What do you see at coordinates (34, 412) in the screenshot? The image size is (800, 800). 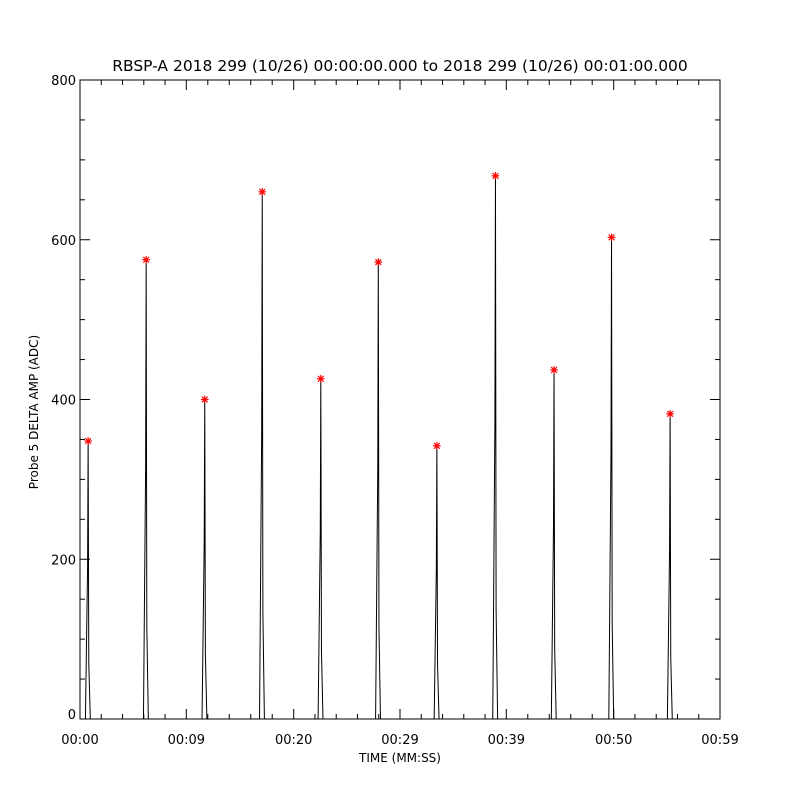 I see `y-axis-label: Probe 5 DELTA AMP (ADC)` at bounding box center [34, 412].